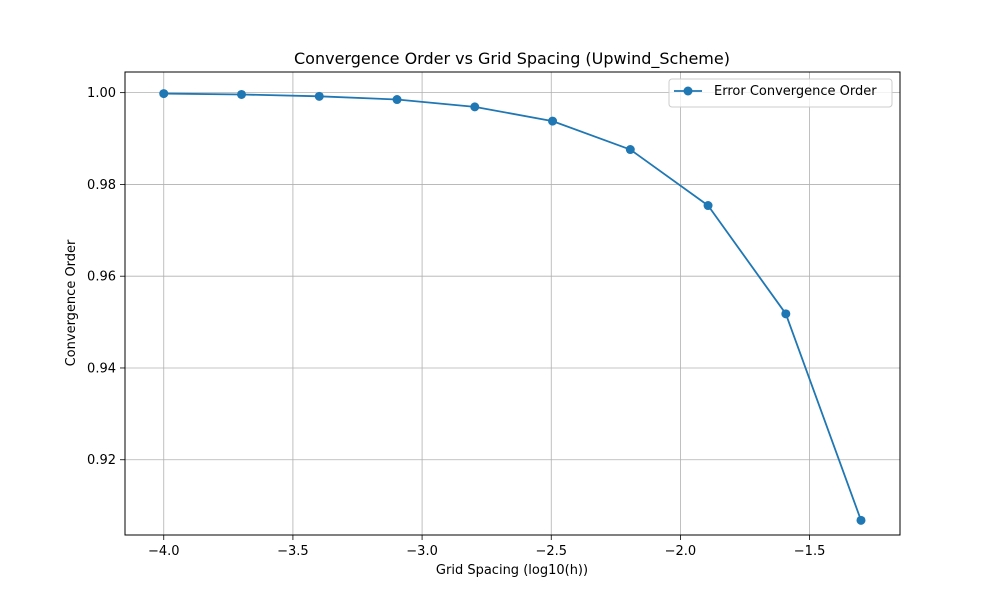 The image size is (1000, 604). Describe the element at coordinates (681, 551) in the screenshot. I see `x-tick-label: −2.0` at that location.